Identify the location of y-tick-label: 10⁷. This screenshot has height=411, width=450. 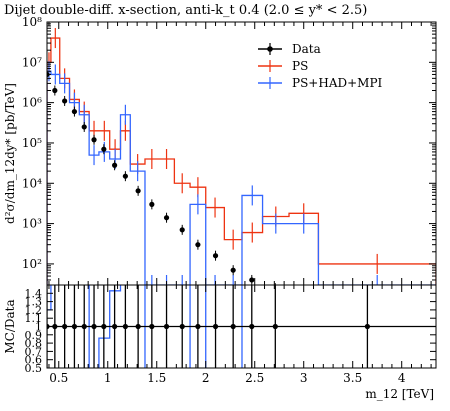
(32, 62).